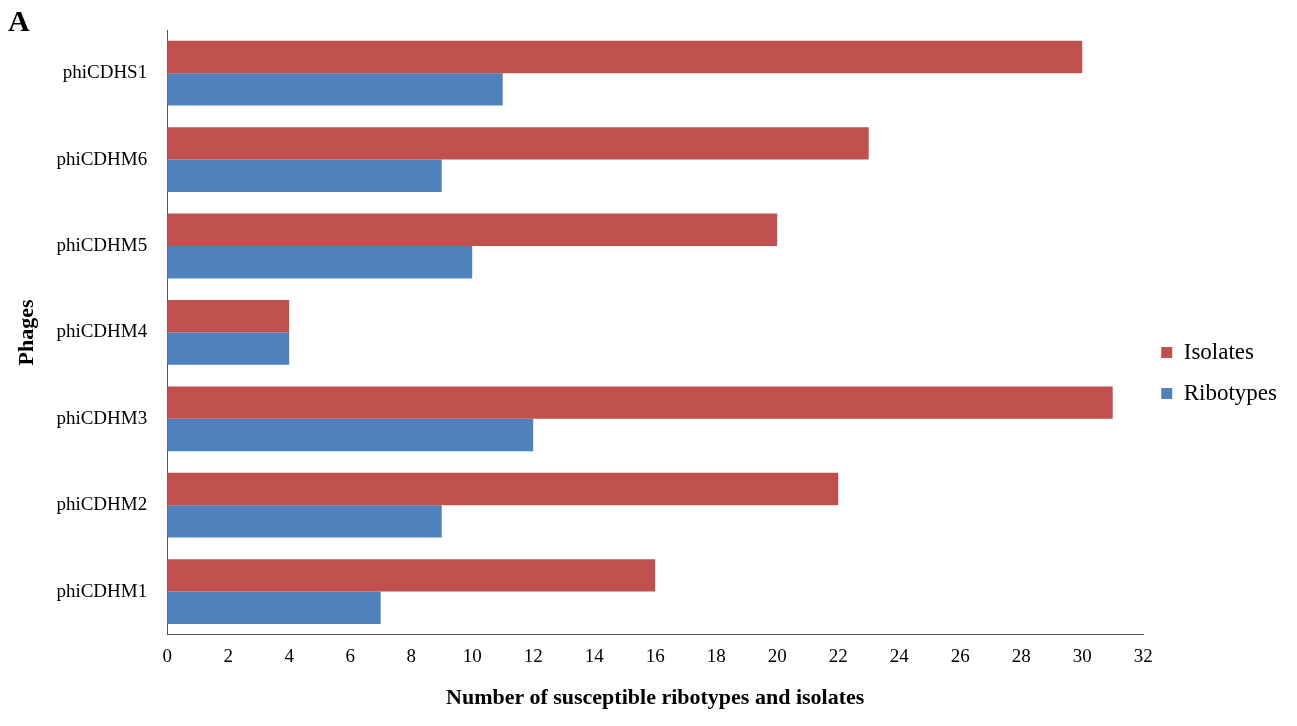 The width and height of the screenshot is (1297, 726). What do you see at coordinates (102, 244) in the screenshot?
I see `y-tick-label: phiCDHM5` at bounding box center [102, 244].